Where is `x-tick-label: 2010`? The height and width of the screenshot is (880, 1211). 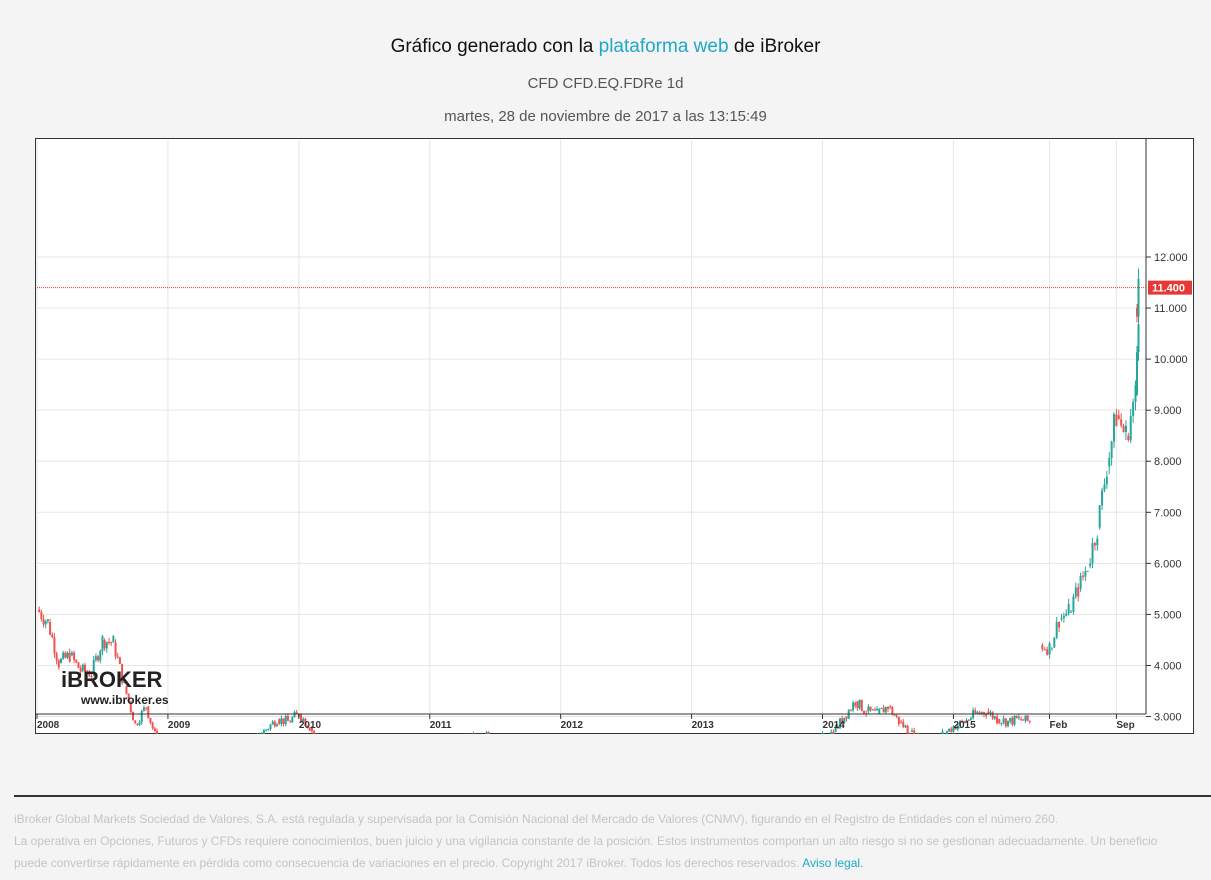 x-tick-label: 2010 is located at coordinates (310, 725).